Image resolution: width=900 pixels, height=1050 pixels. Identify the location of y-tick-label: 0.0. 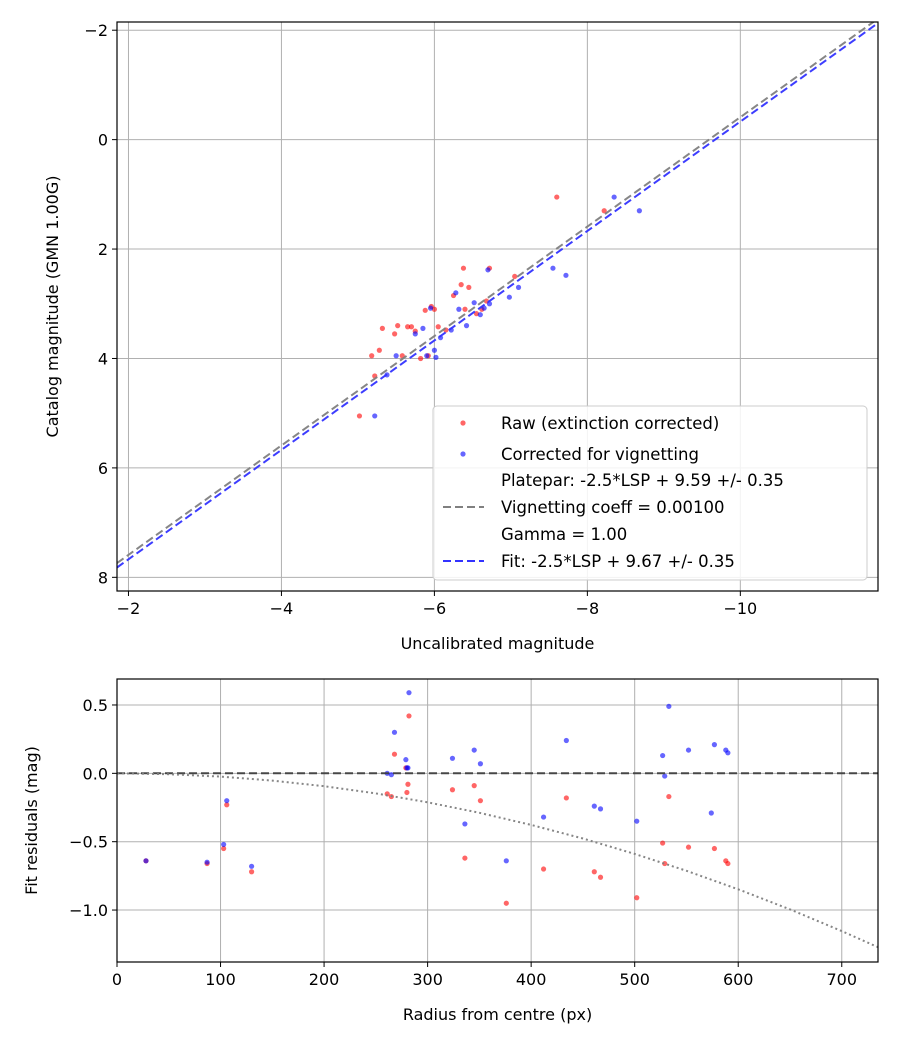
(95, 773).